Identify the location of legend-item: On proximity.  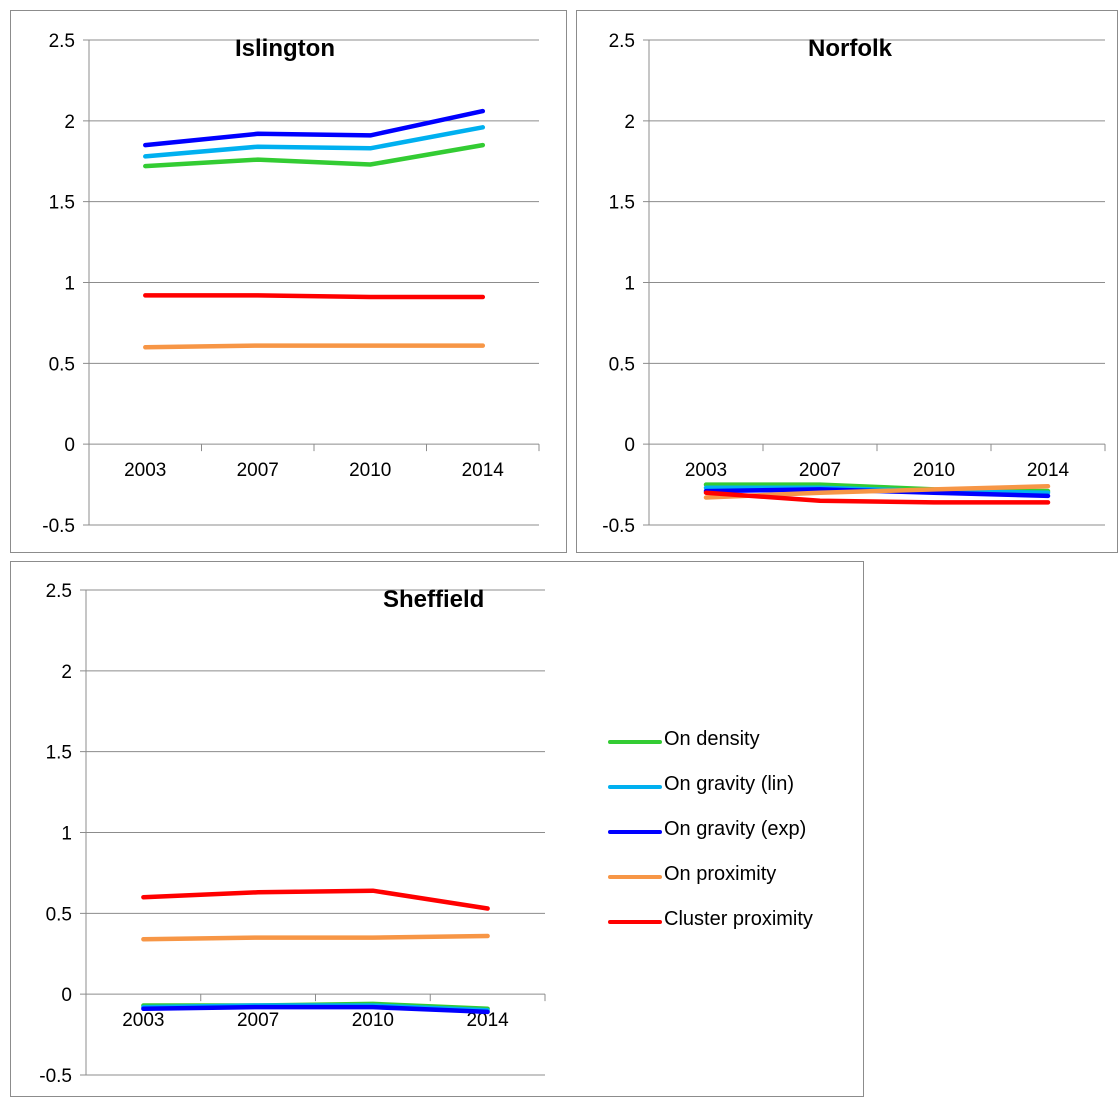
(728, 883).